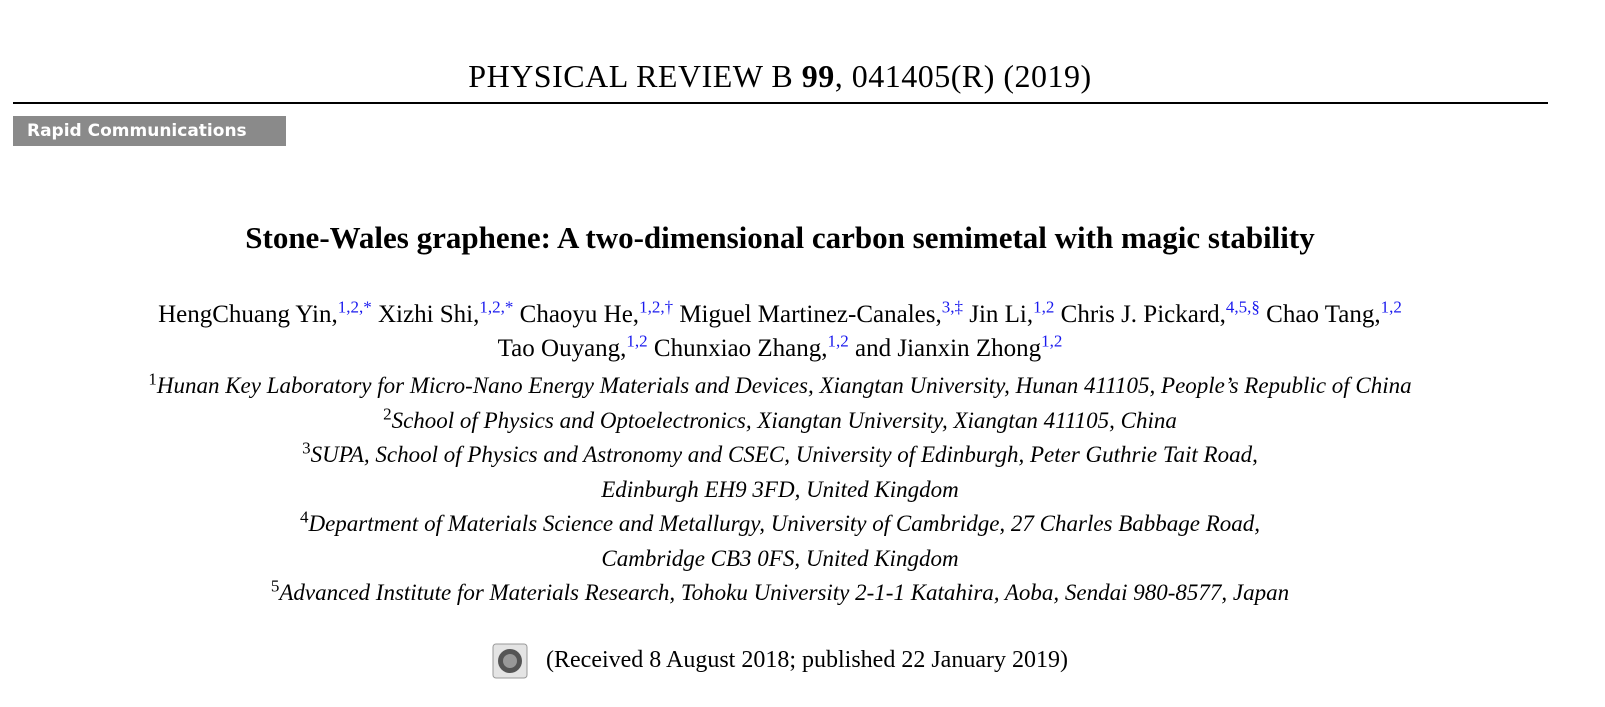 The height and width of the screenshot is (707, 1605). What do you see at coordinates (810, 314) in the screenshot?
I see `author-name: Miguel Martinez-Canales,` at bounding box center [810, 314].